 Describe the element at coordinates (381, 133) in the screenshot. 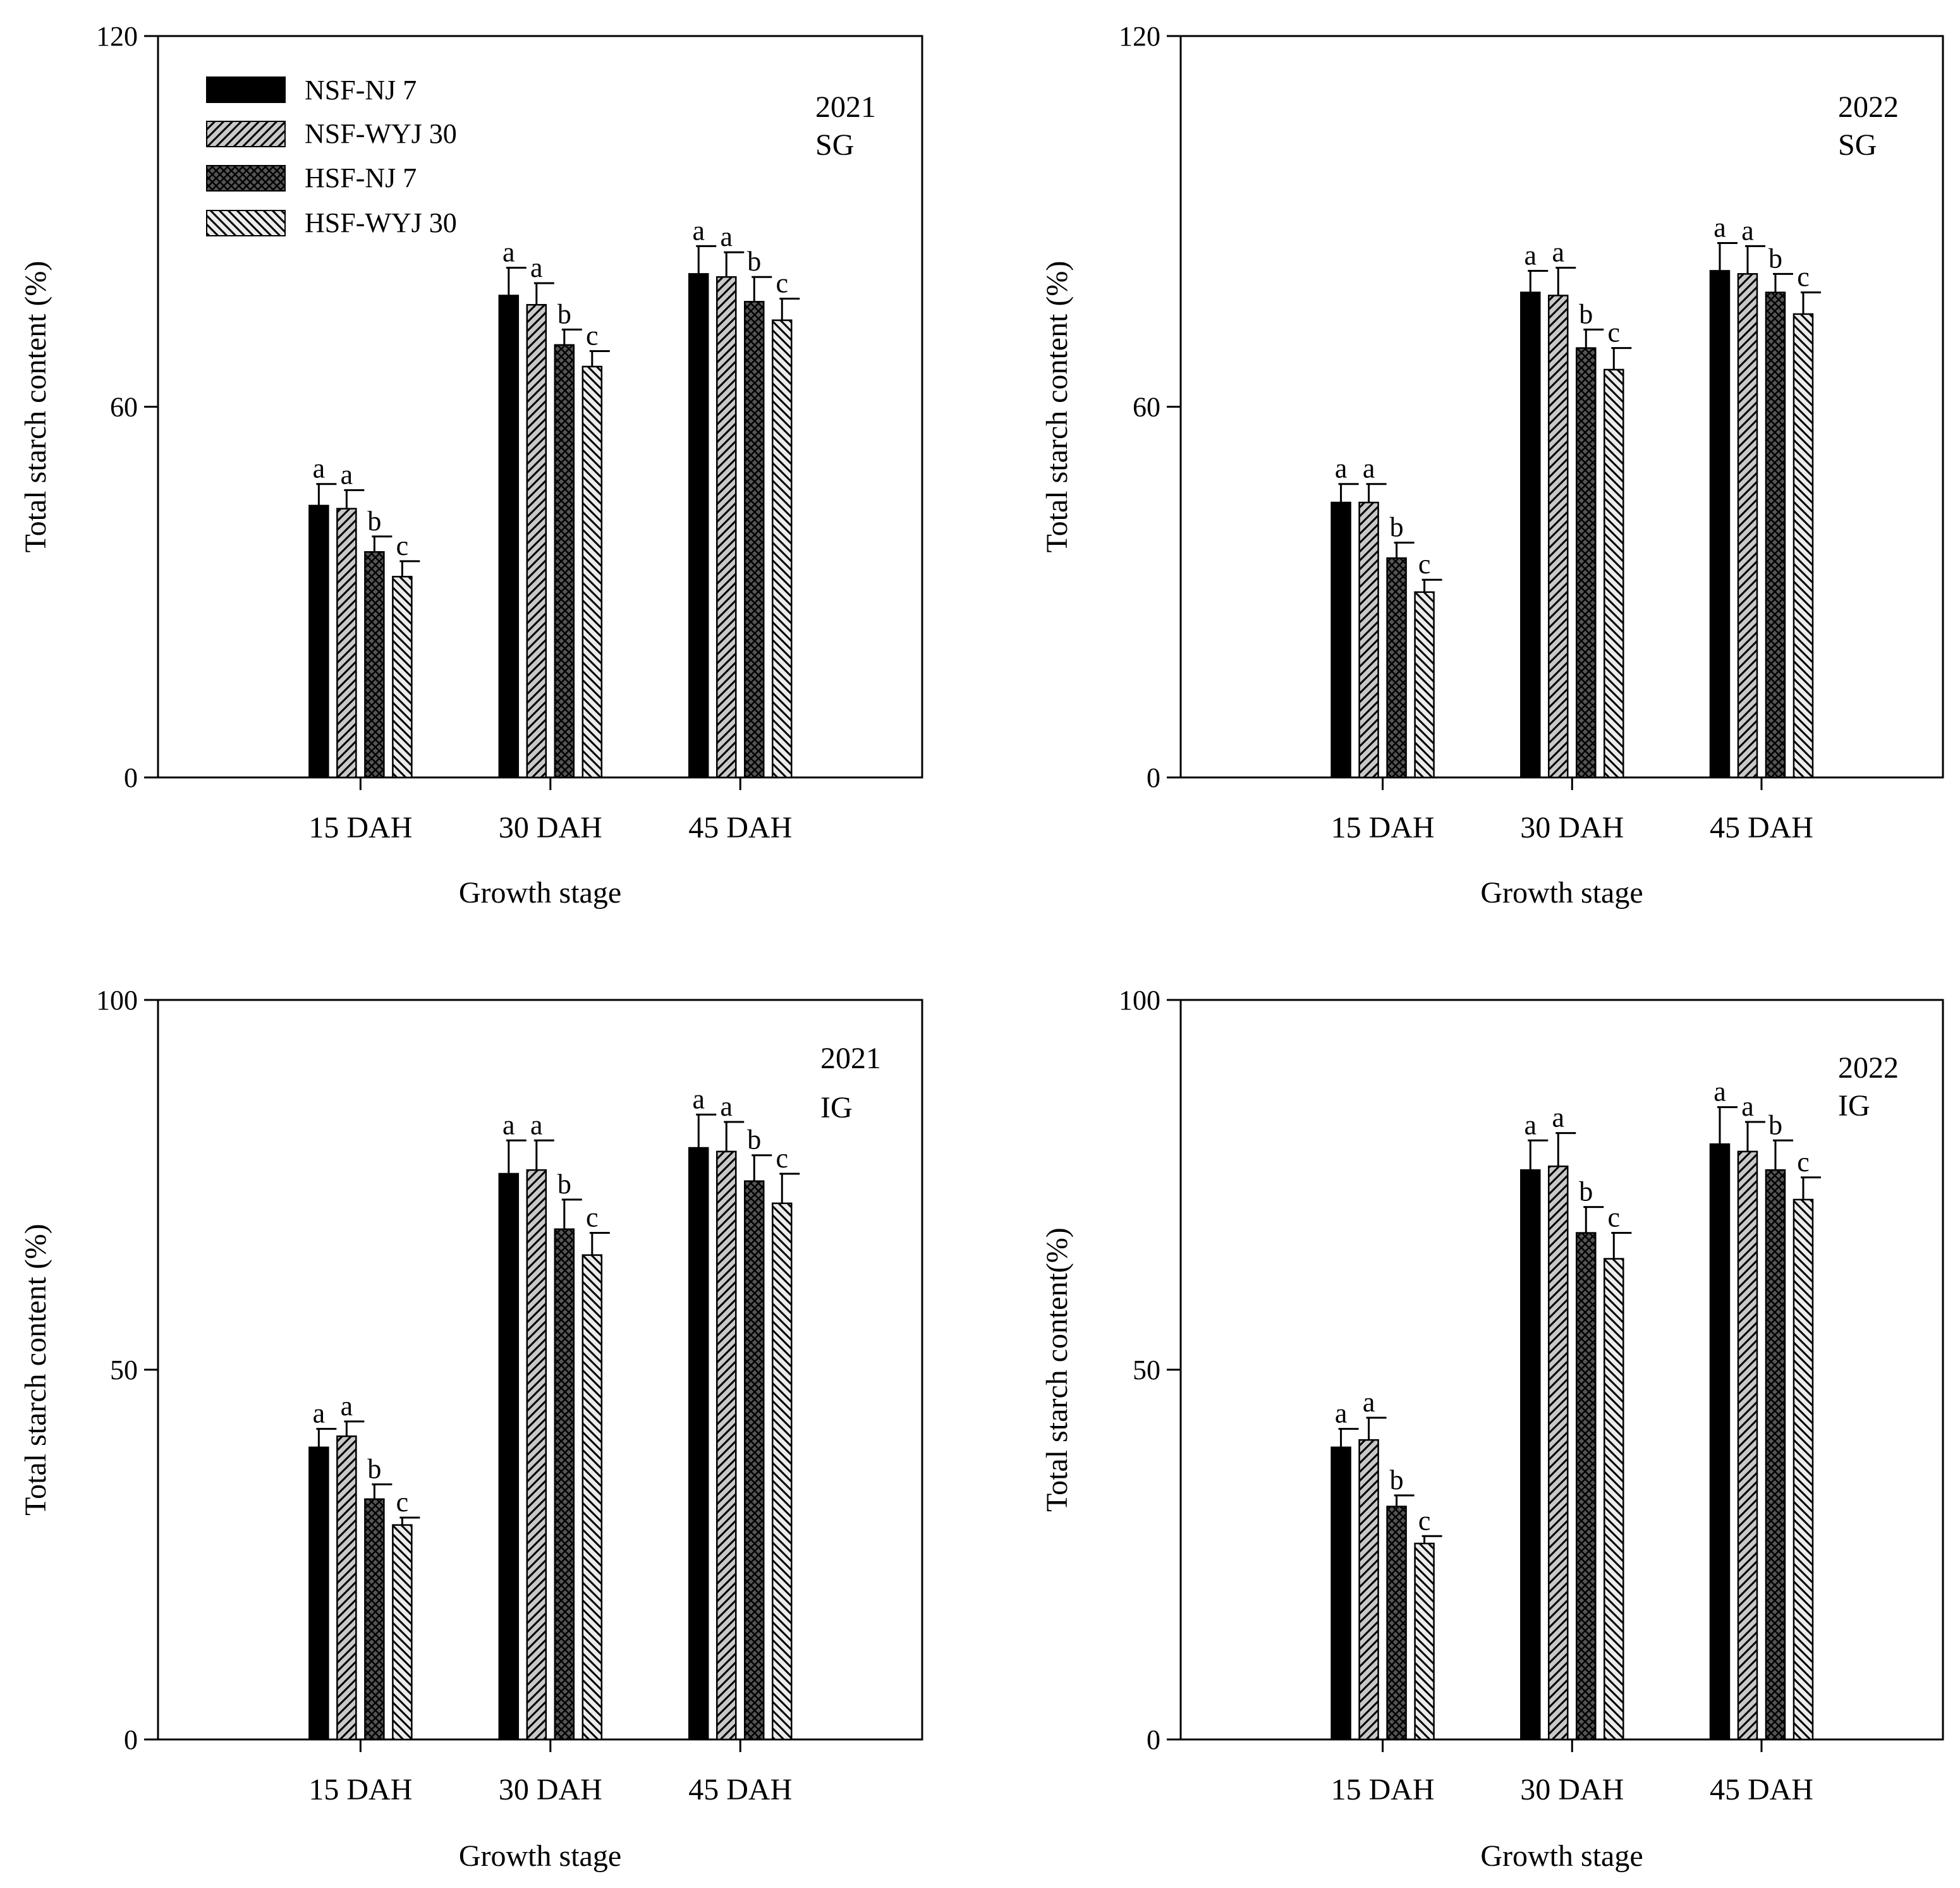

I see `legend-label-nsf-wyj30: NSF-WYJ 30` at that location.